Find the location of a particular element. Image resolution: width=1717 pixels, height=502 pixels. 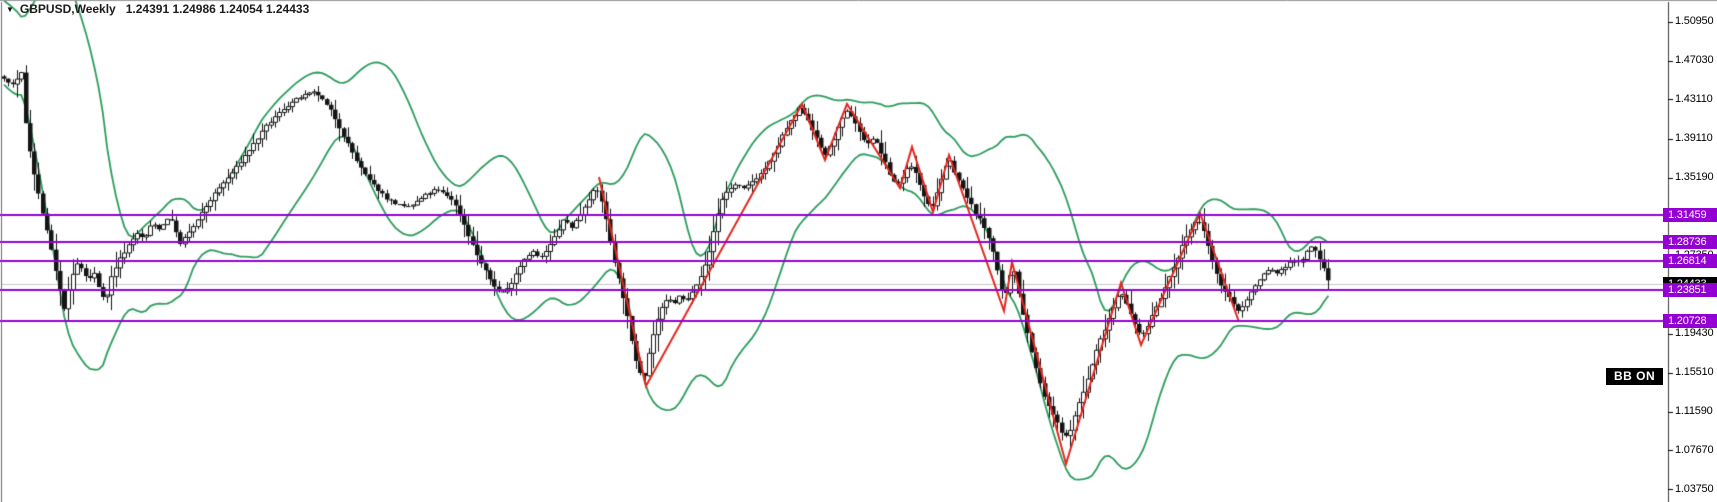

axis-tick-label: 1.07670 is located at coordinates (1694, 449).